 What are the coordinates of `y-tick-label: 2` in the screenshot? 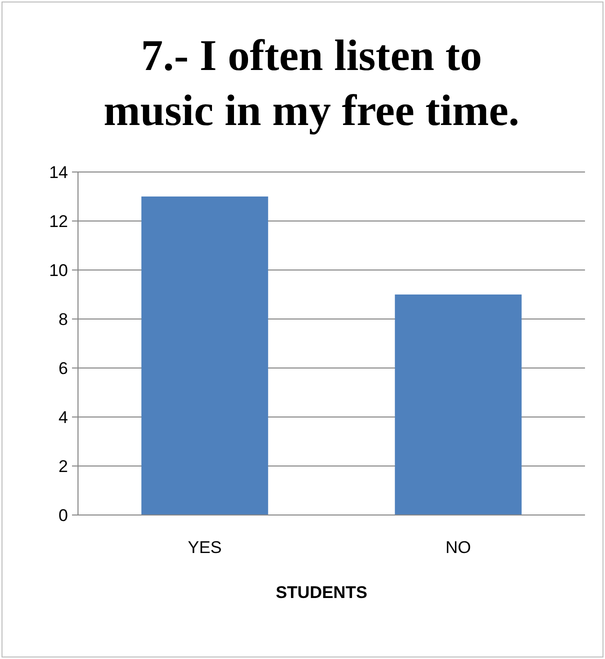 It's located at (63, 466).